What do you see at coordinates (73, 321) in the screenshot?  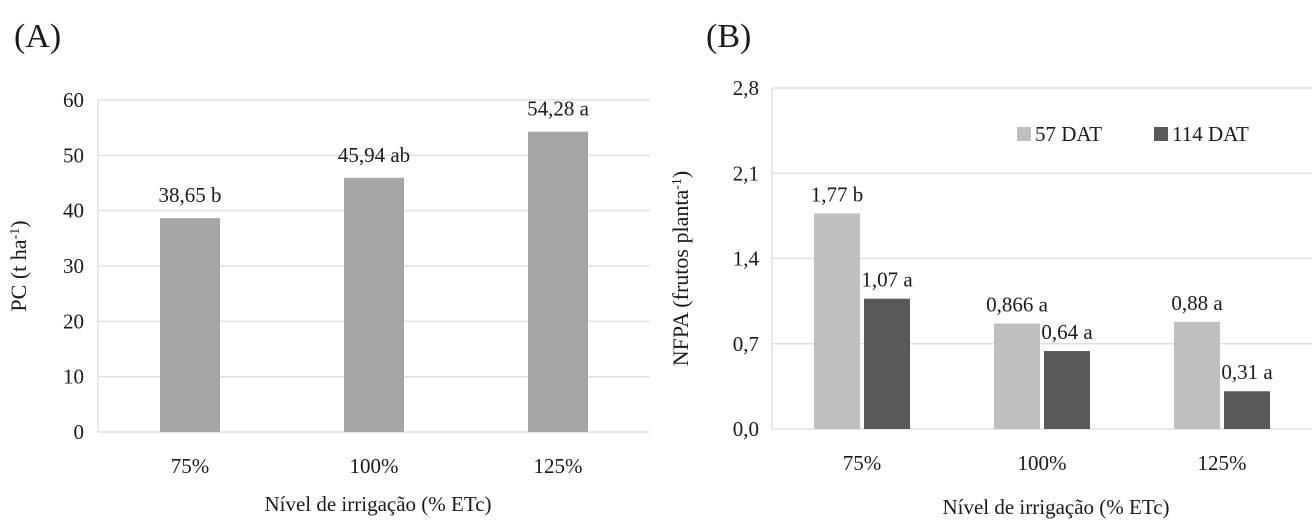 I see `y-tick-label: 20` at bounding box center [73, 321].